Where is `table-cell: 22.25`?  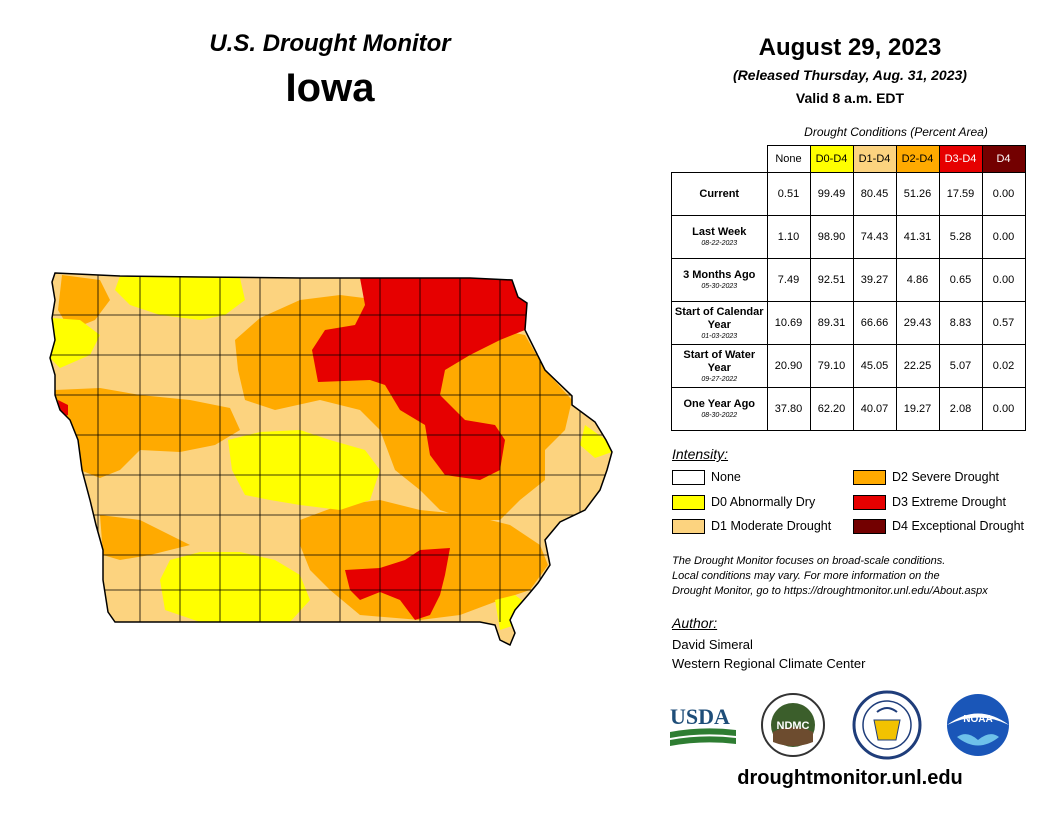
table-cell: 22.25 is located at coordinates (917, 366).